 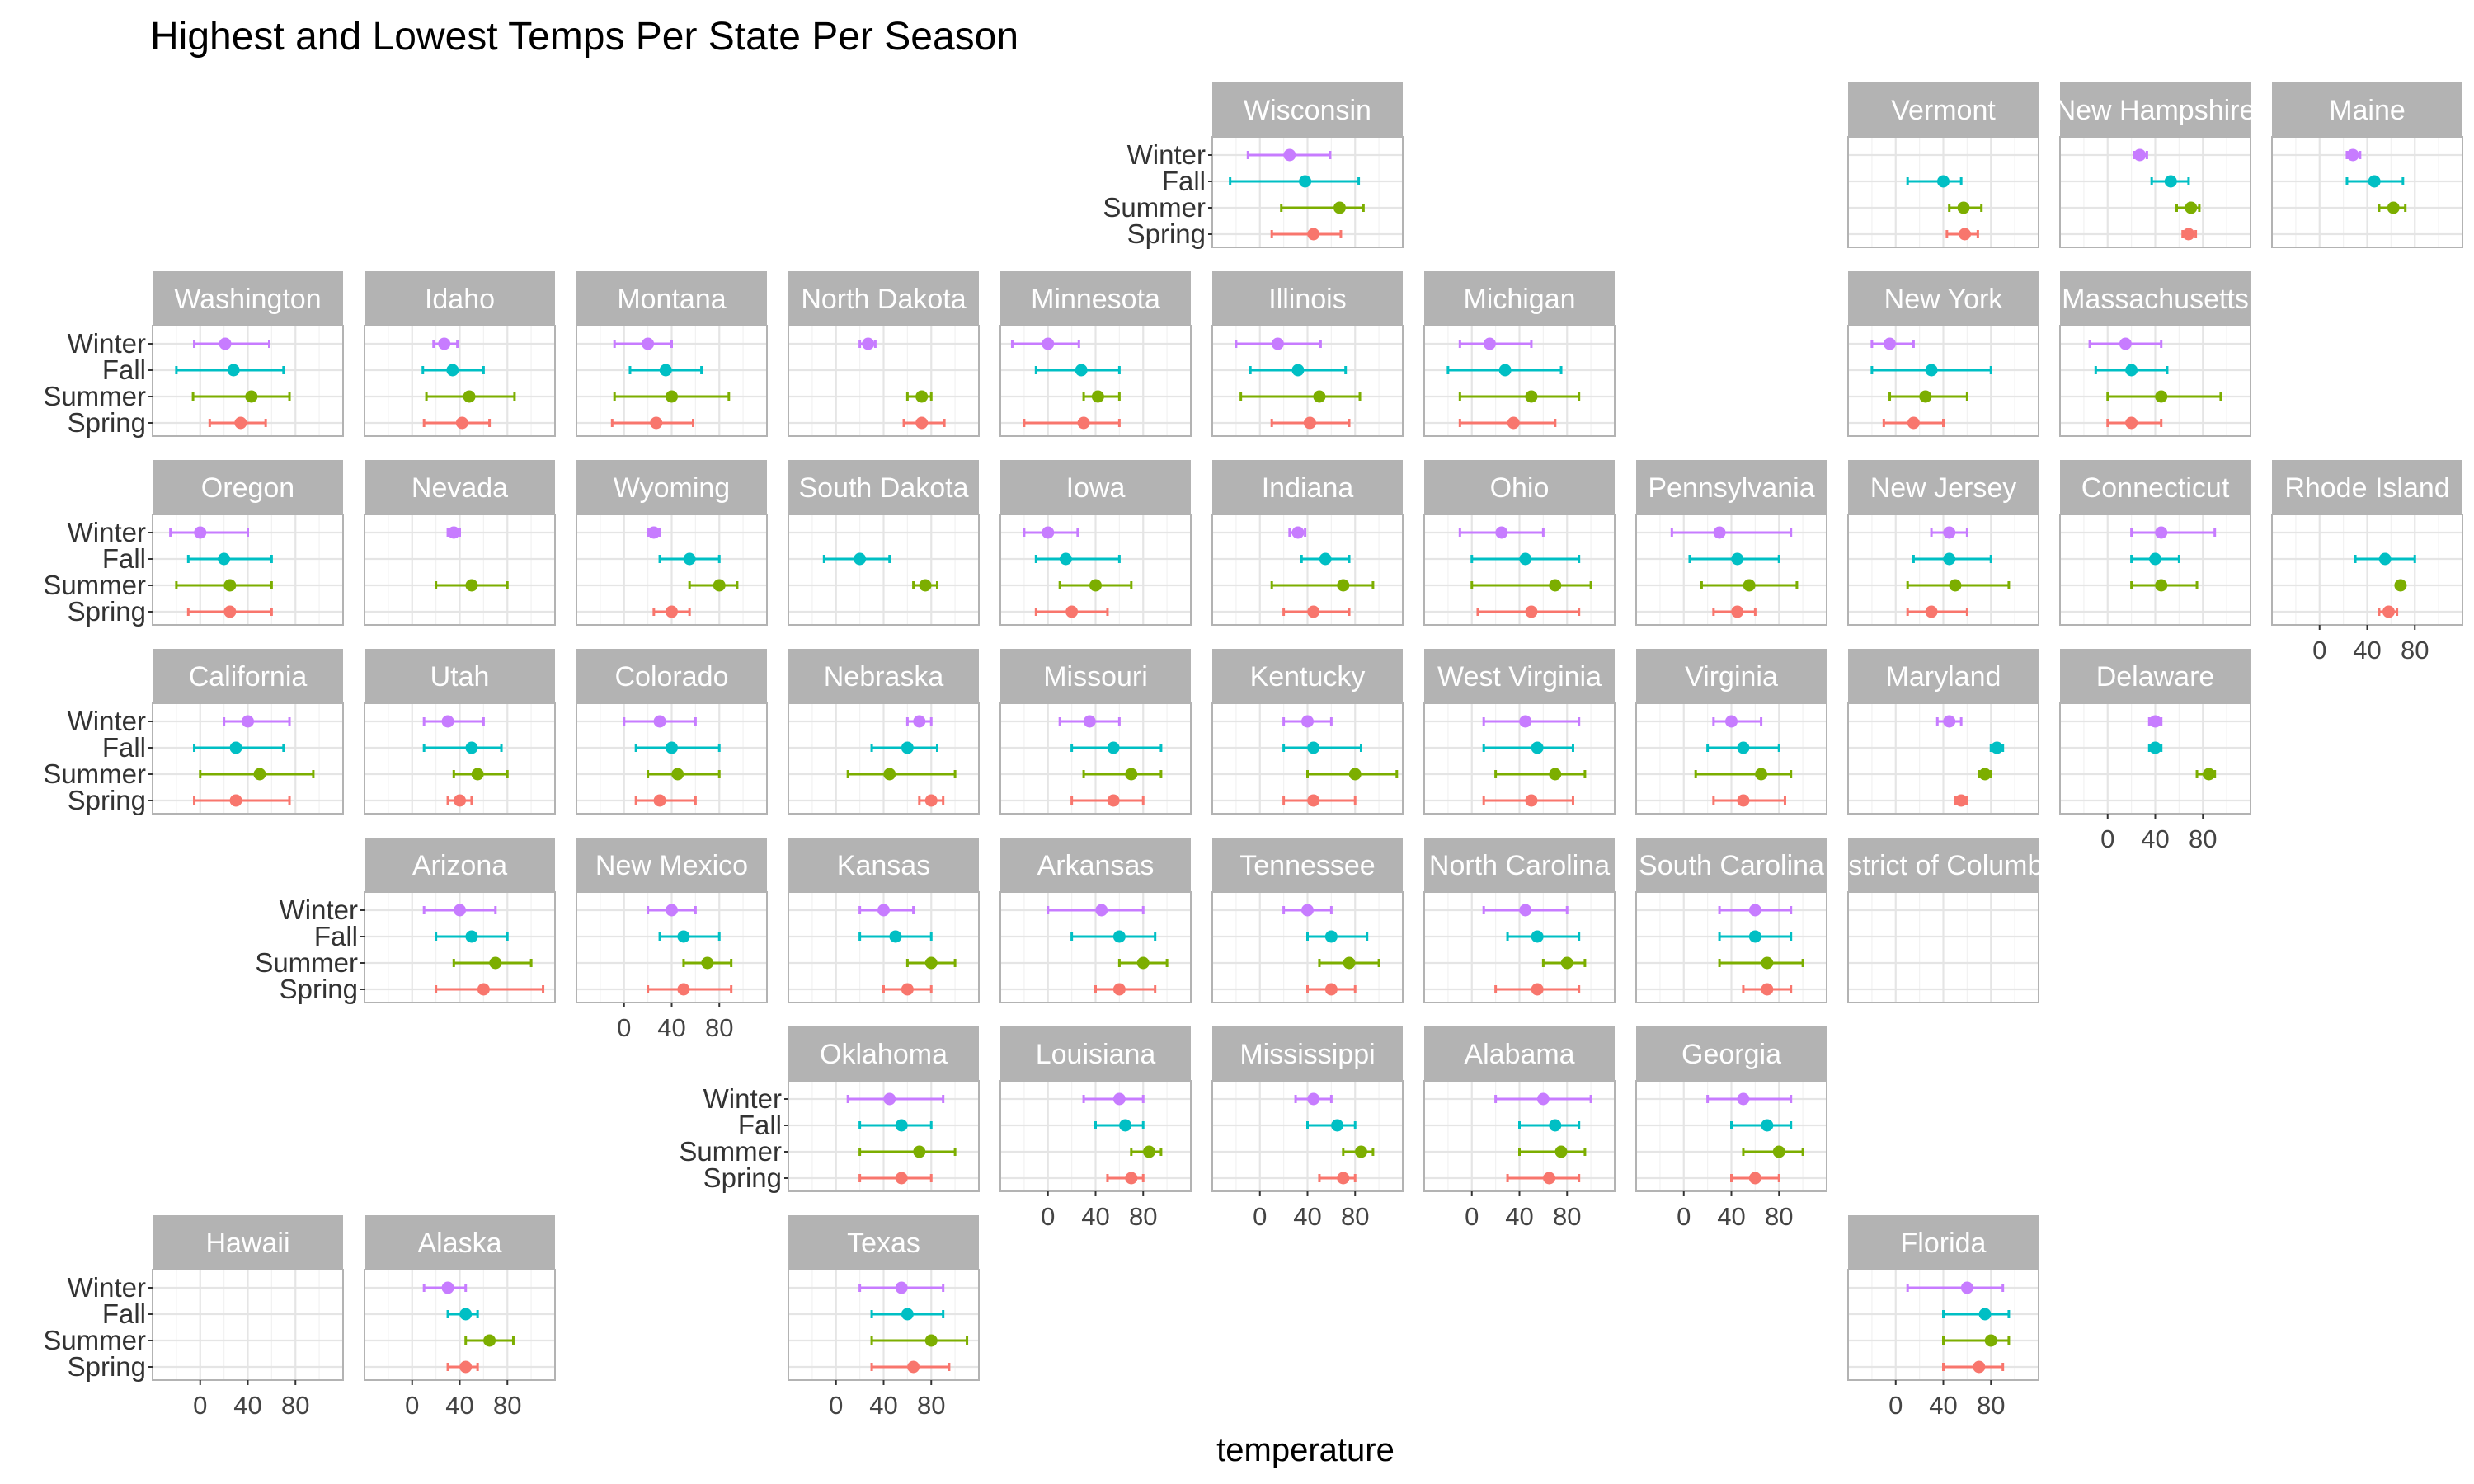 What do you see at coordinates (2155, 299) in the screenshot?
I see `facet-strip-label: Massachusetts` at bounding box center [2155, 299].